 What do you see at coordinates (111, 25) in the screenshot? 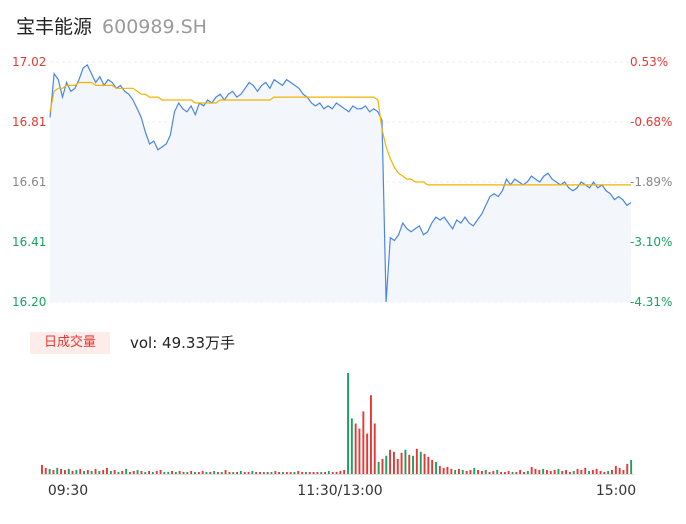
I see `stock-title: 宝丰能源 600989.SH` at bounding box center [111, 25].